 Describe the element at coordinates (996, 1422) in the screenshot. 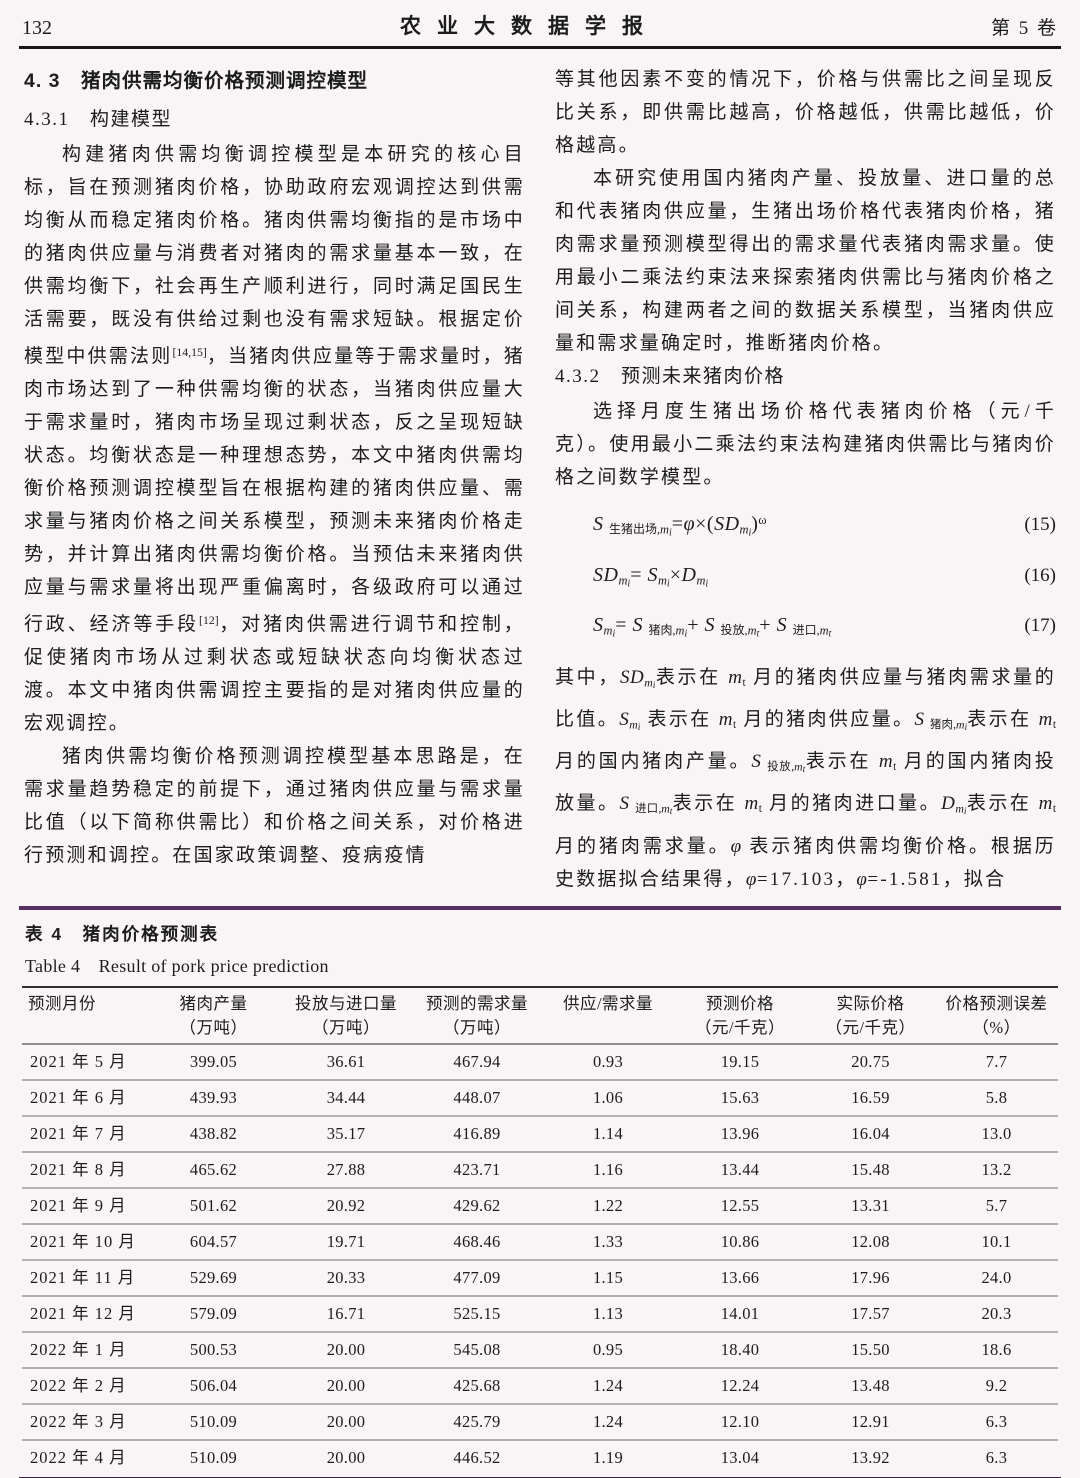

I see `table-cell: 6.3` at that location.